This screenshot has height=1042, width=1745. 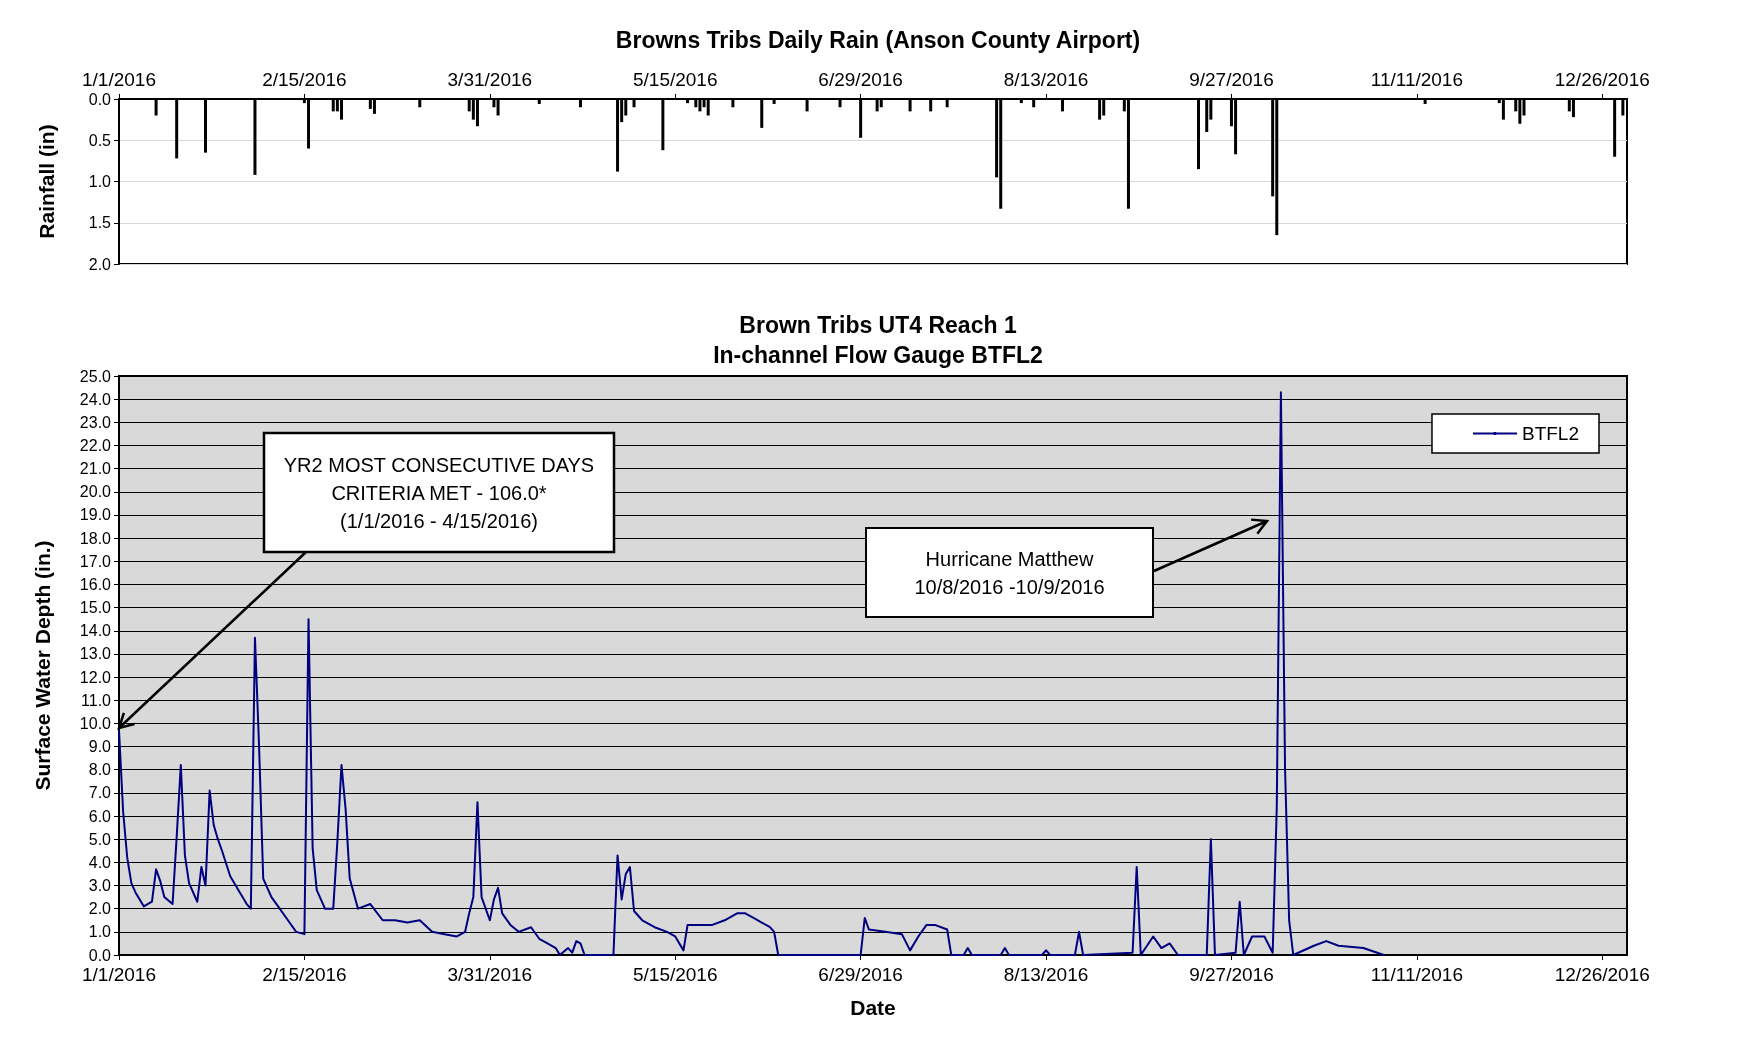 I want to click on note-box: Hurricane Matthew 10/8/2016 -10/9/2016, so click(x=1009, y=572).